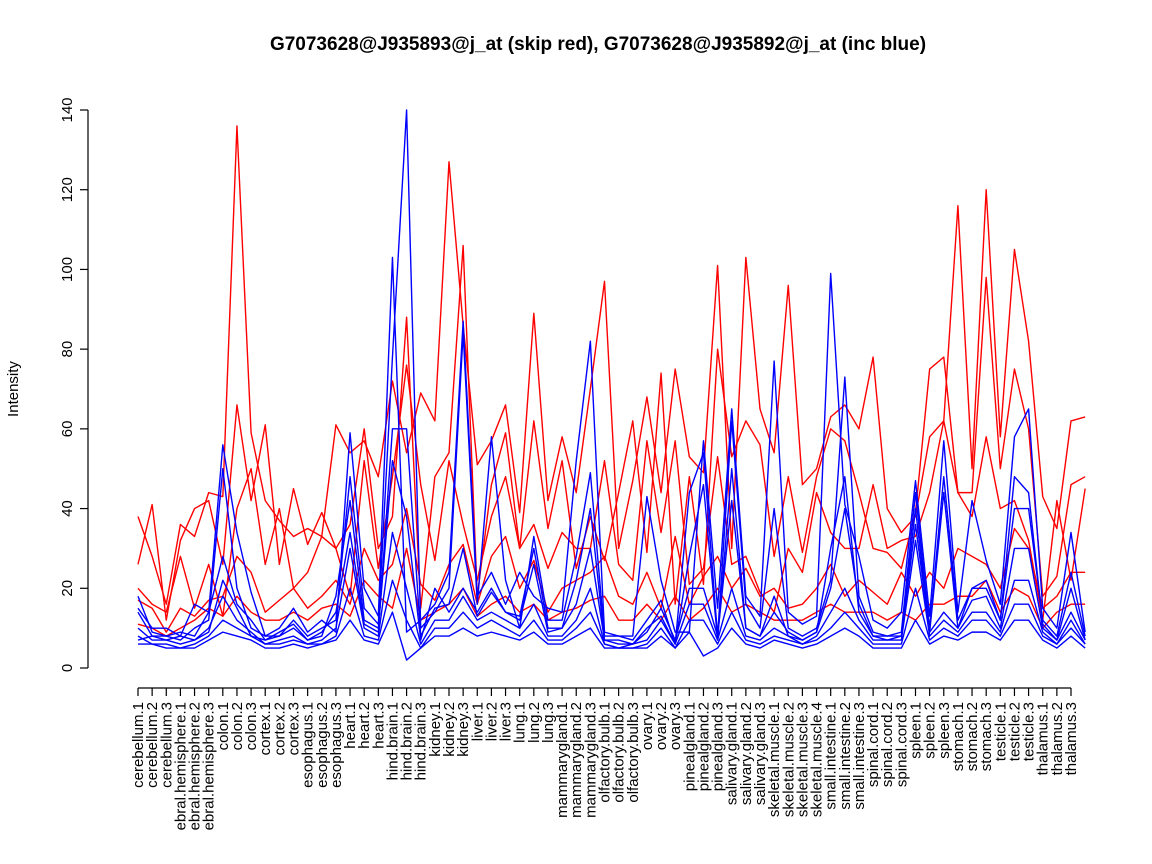 Image resolution: width=1152 pixels, height=864 pixels. What do you see at coordinates (1000, 731) in the screenshot?
I see `x-tick-label: testicle.1` at bounding box center [1000, 731].